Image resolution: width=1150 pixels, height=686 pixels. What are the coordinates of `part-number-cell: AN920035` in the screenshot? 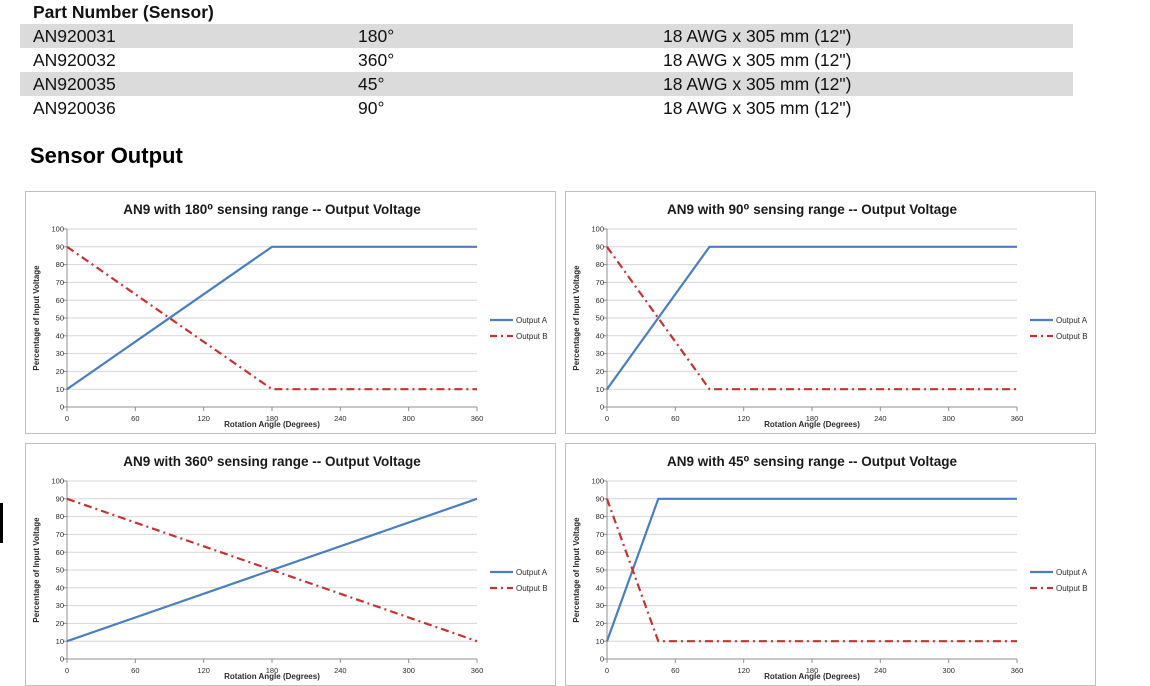 It's located at (74, 84).